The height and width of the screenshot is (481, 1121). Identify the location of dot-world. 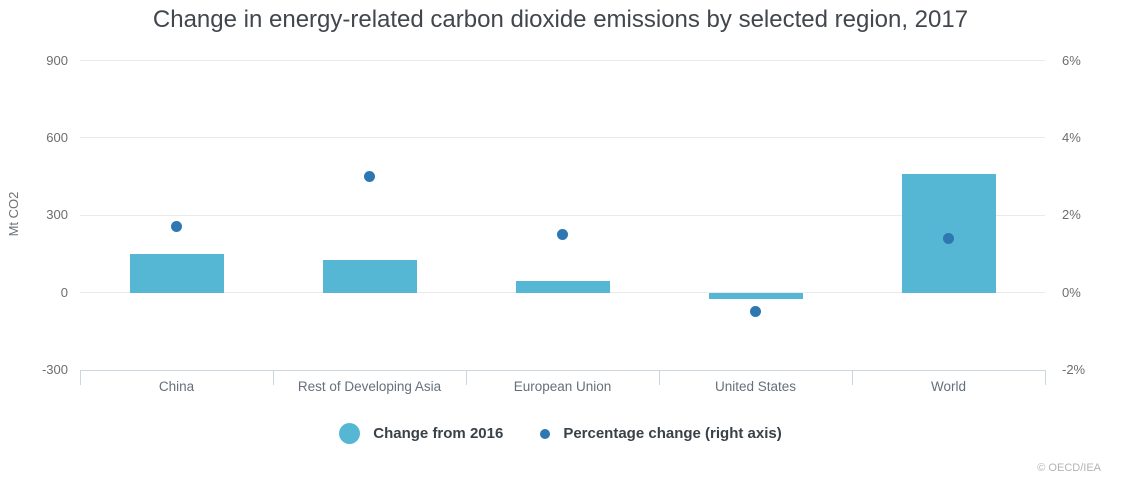
(948, 238).